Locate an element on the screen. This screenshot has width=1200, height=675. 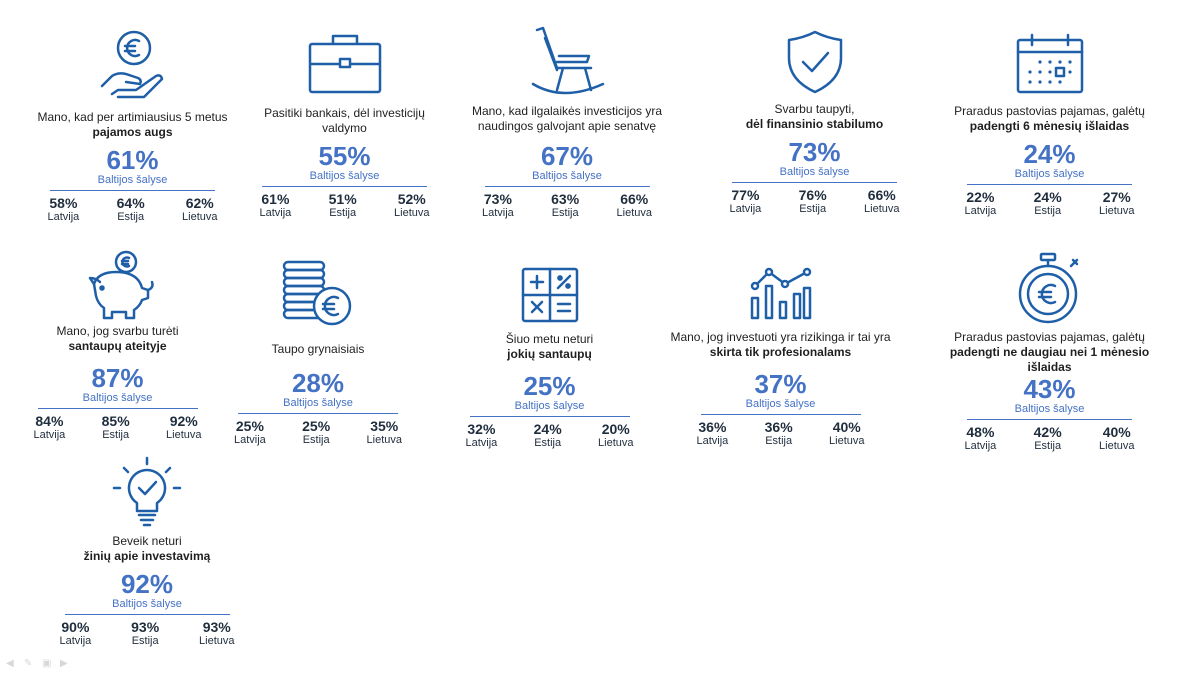
country-latvija: 36% Latvija is located at coordinates (712, 433).